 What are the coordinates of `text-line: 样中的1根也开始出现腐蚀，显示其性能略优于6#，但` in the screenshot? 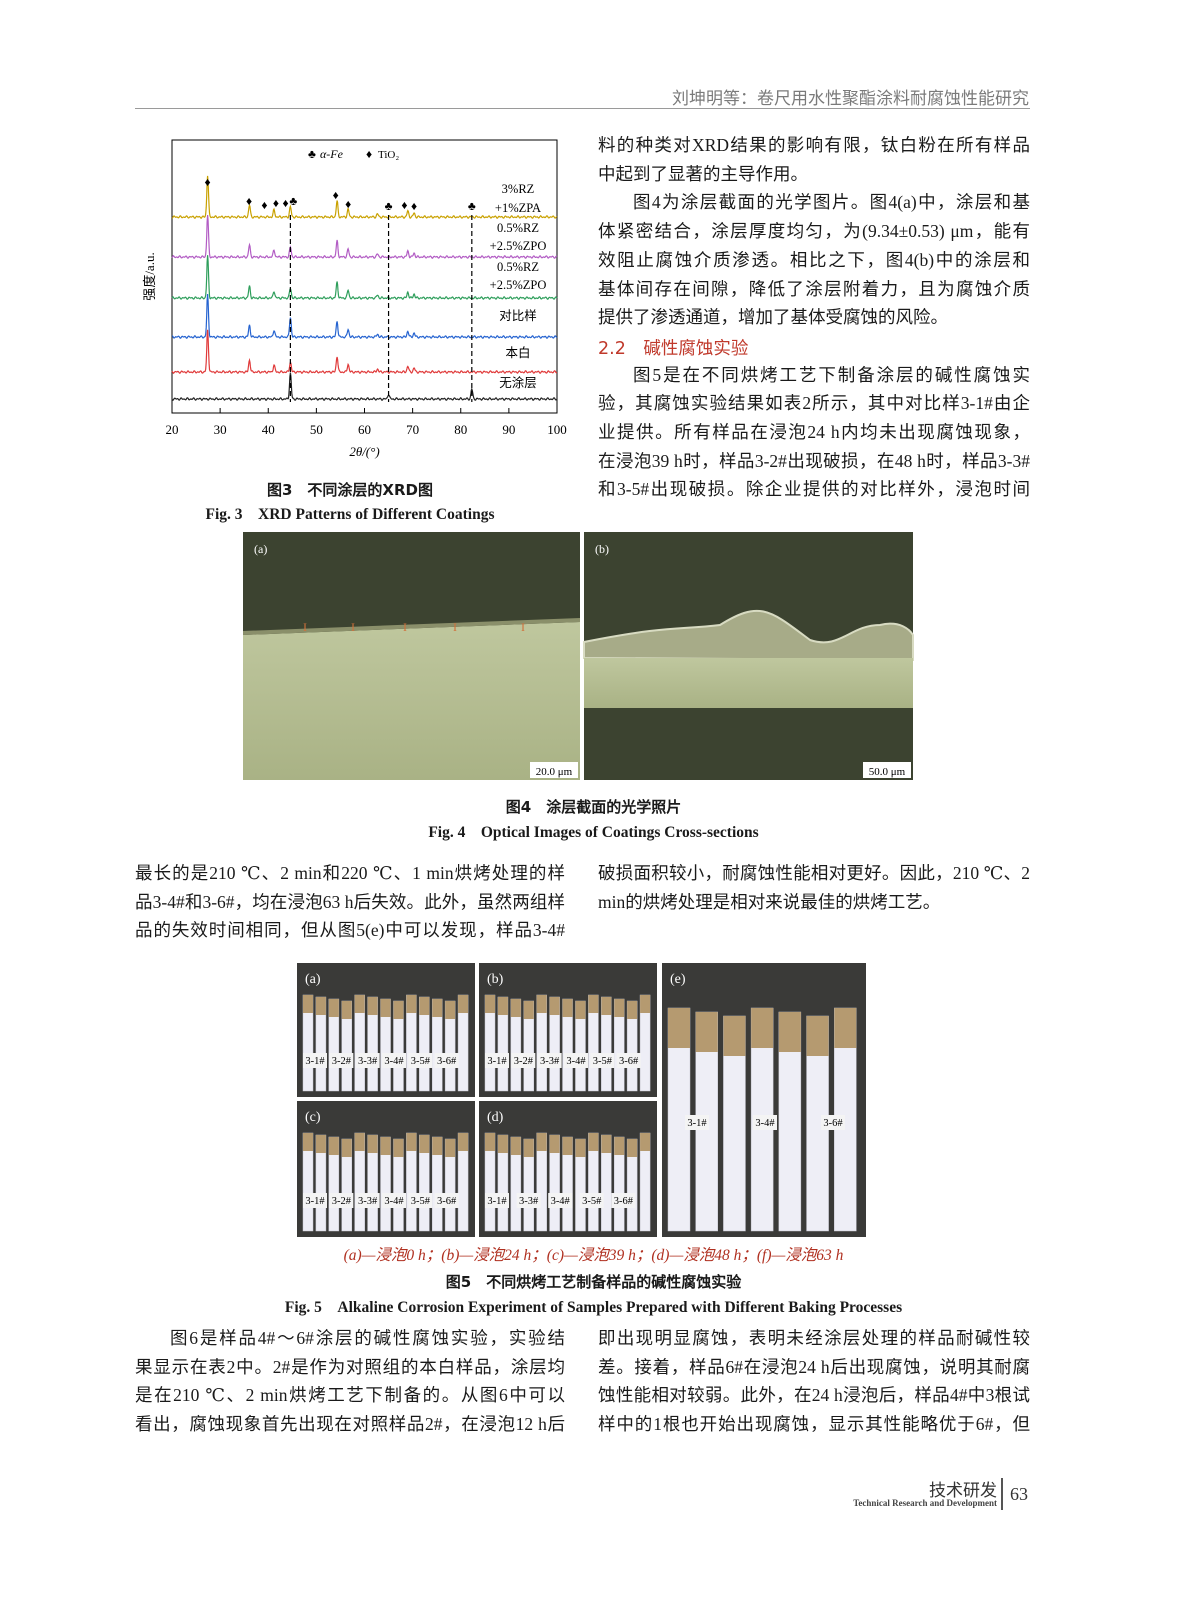 It's located at (814, 1424).